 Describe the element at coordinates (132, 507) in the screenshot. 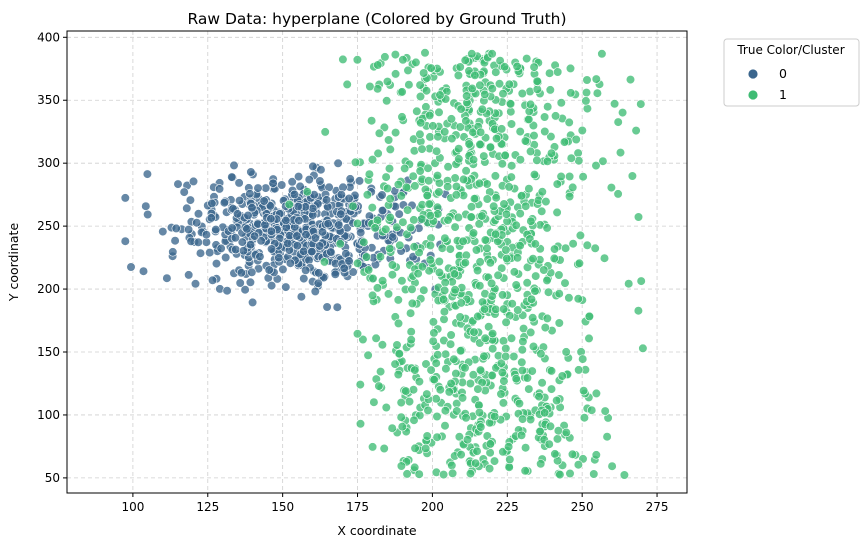

I see `x-tick-label: 100` at that location.